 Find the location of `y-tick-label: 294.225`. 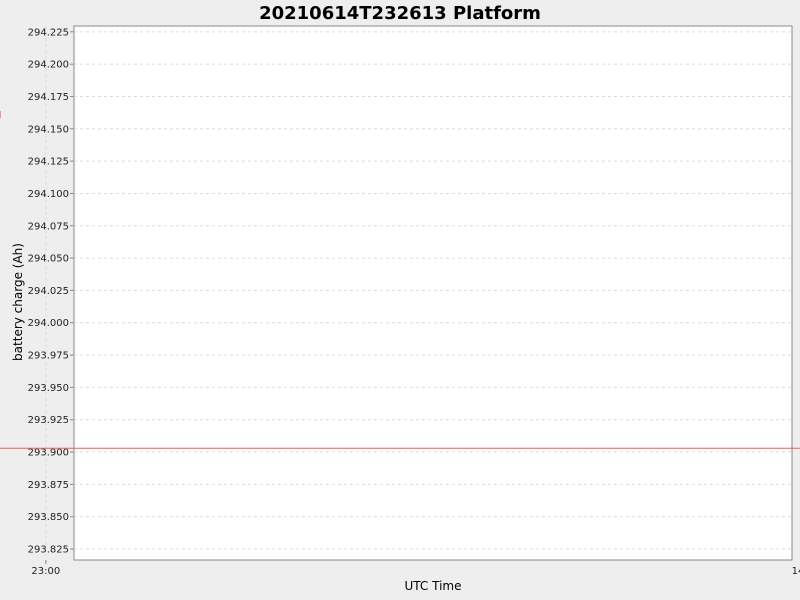

y-tick-label: 294.225 is located at coordinates (48, 32).